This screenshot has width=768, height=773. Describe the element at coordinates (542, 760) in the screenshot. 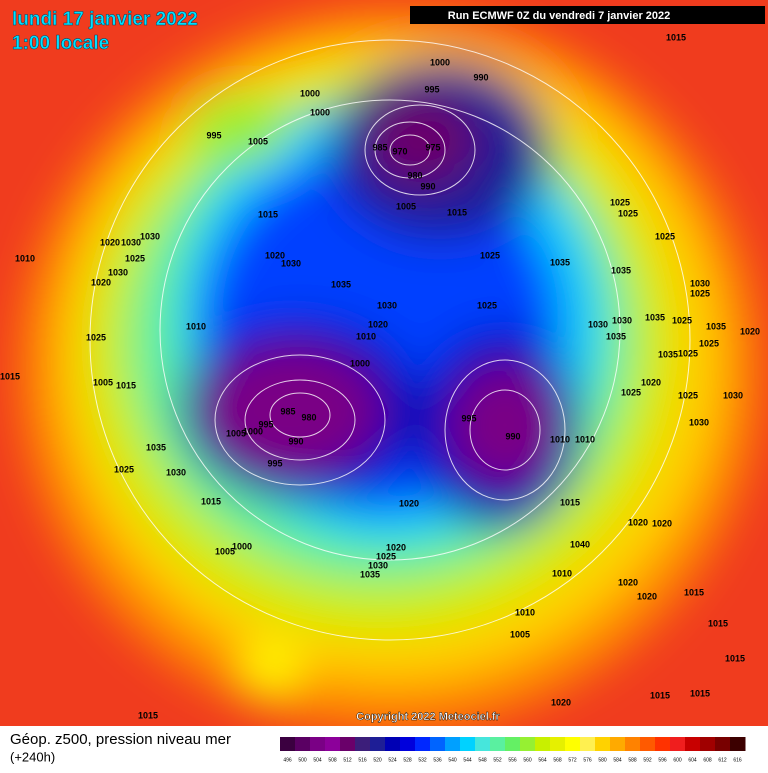

I see `colorbar-tick-label: 564` at that location.